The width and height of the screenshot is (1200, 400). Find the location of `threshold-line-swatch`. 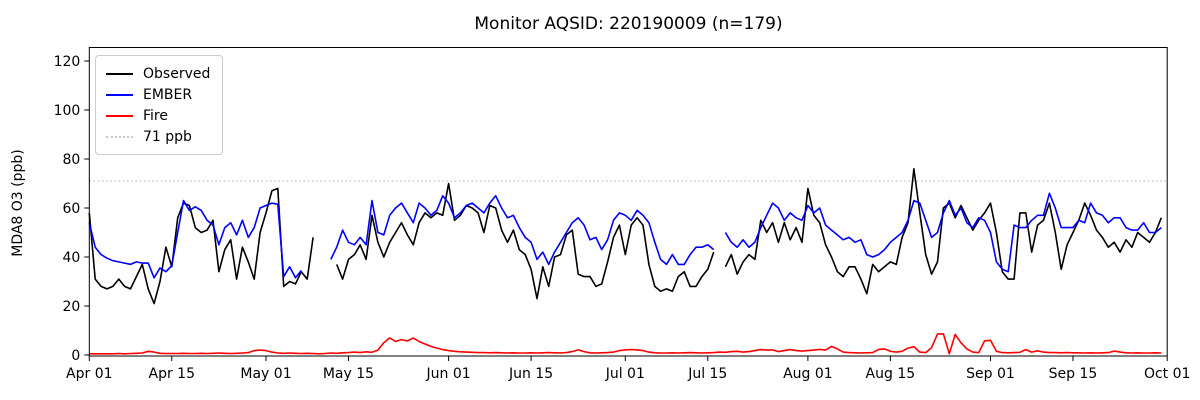

threshold-line-swatch is located at coordinates (119, 136).